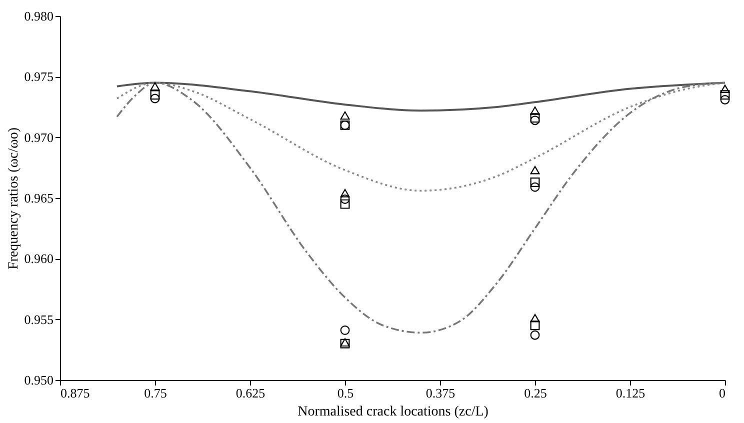 The width and height of the screenshot is (744, 423). Describe the element at coordinates (345, 393) in the screenshot. I see `x-tick-label: 0.5` at that location.